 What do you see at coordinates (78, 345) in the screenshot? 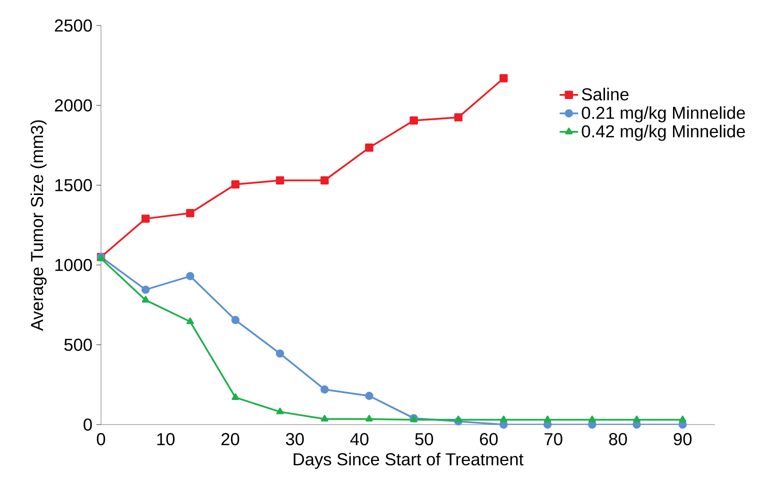
I see `y-tick-label: 500` at bounding box center [78, 345].